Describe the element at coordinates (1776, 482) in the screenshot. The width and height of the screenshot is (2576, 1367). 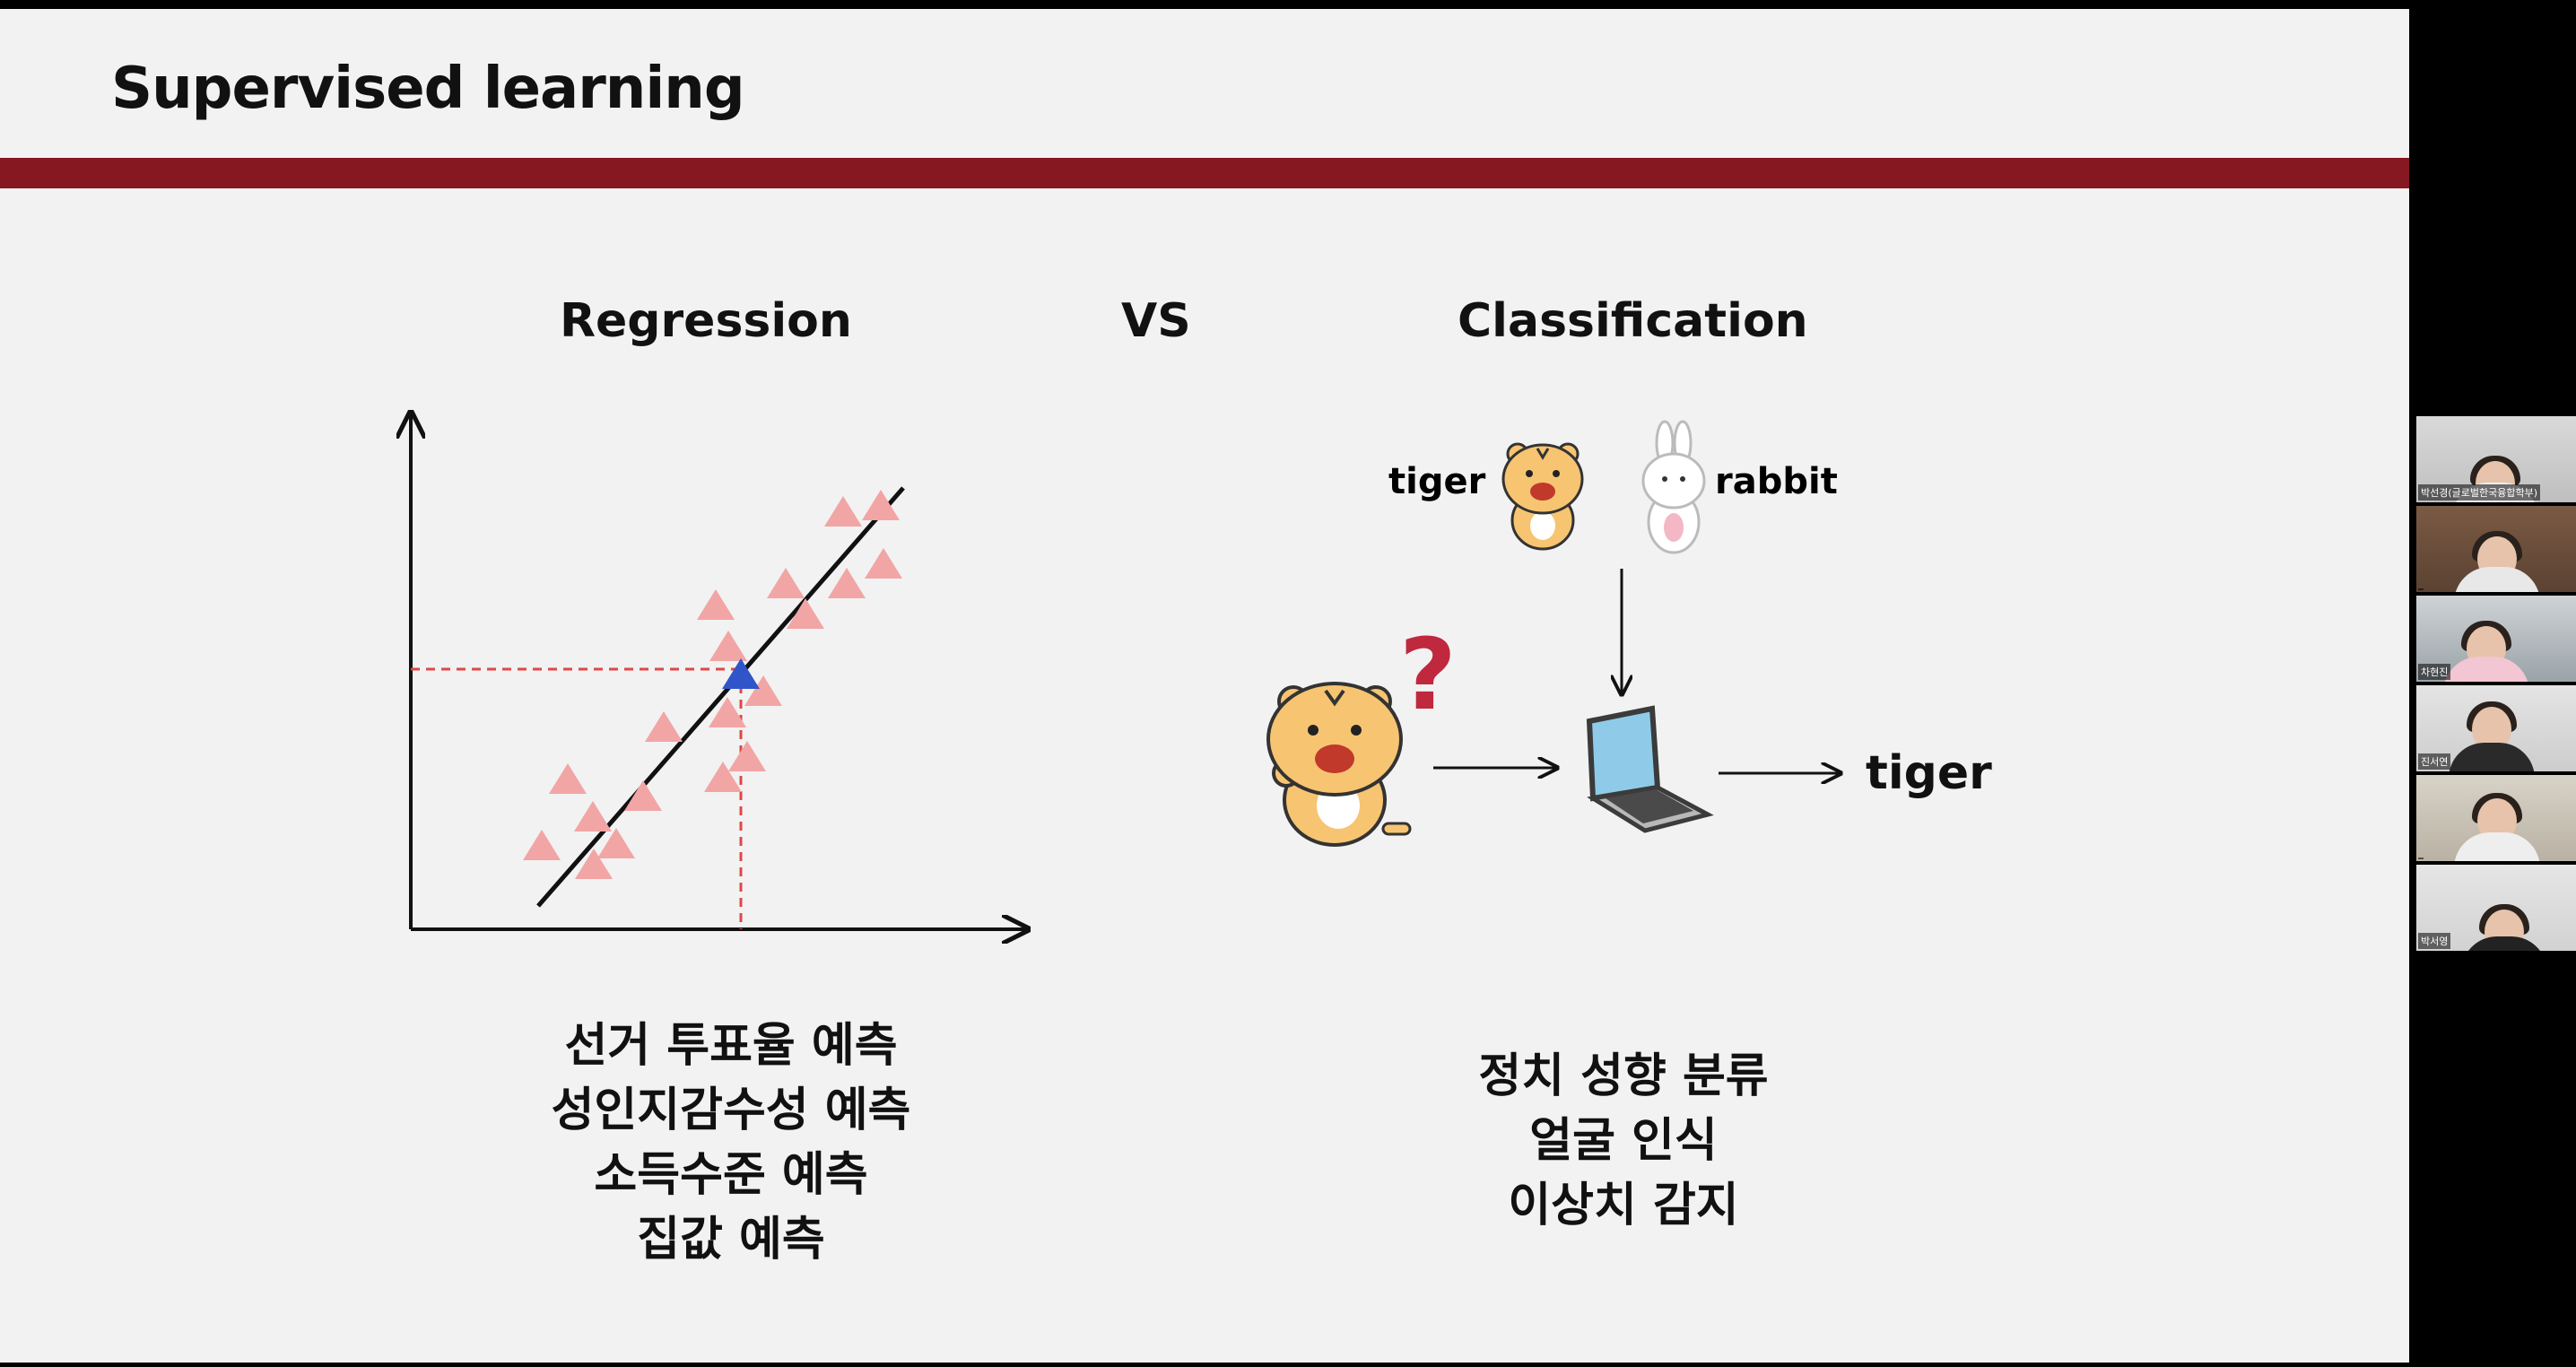
I see `class-label-rabbit: rabbit` at that location.